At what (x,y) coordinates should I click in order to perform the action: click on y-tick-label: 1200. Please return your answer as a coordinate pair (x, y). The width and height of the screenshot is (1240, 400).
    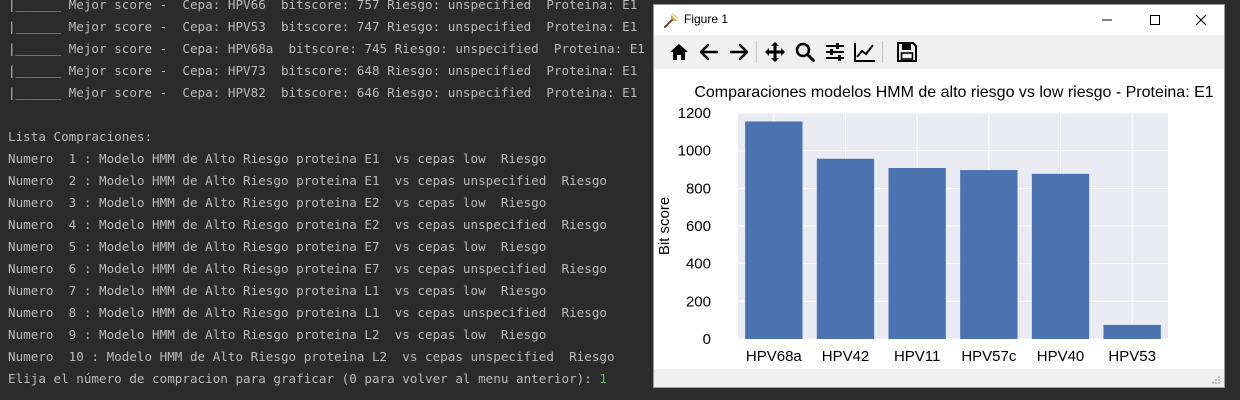
    Looking at the image, I should click on (694, 113).